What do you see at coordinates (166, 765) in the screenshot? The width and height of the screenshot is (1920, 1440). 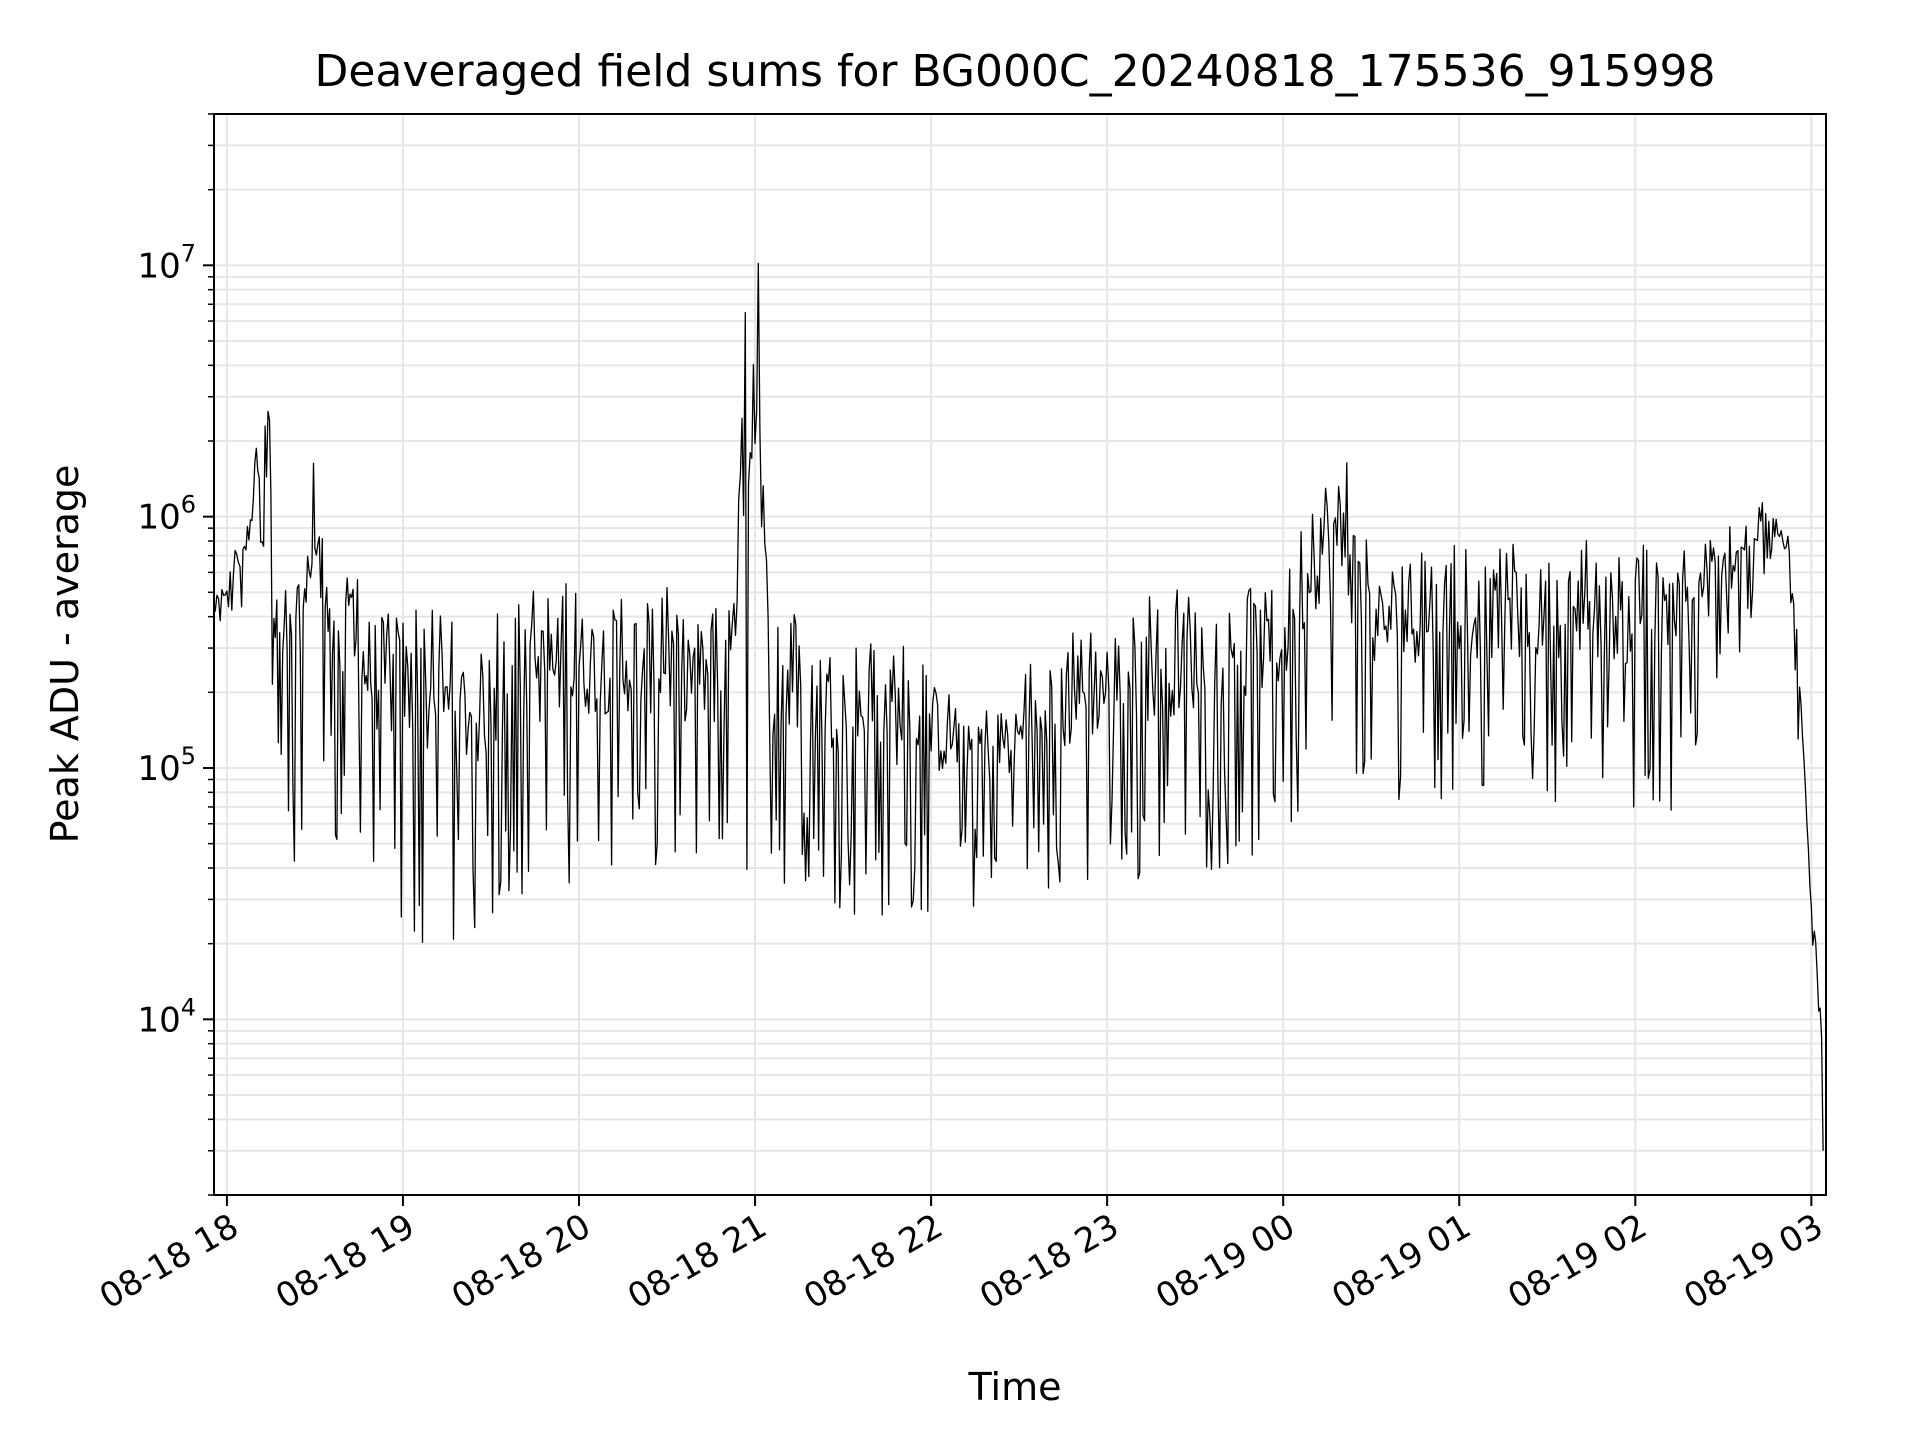 I see `y-tick-label: 10⁵` at bounding box center [166, 765].